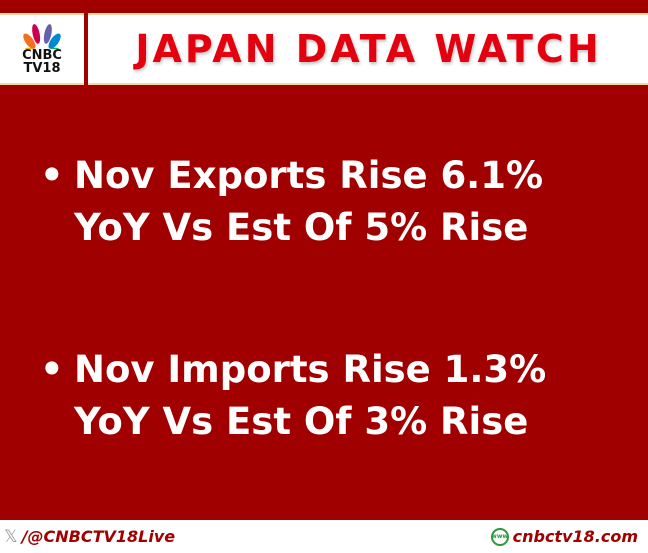  I want to click on website-link: www cnbctv18.com, so click(564, 536).